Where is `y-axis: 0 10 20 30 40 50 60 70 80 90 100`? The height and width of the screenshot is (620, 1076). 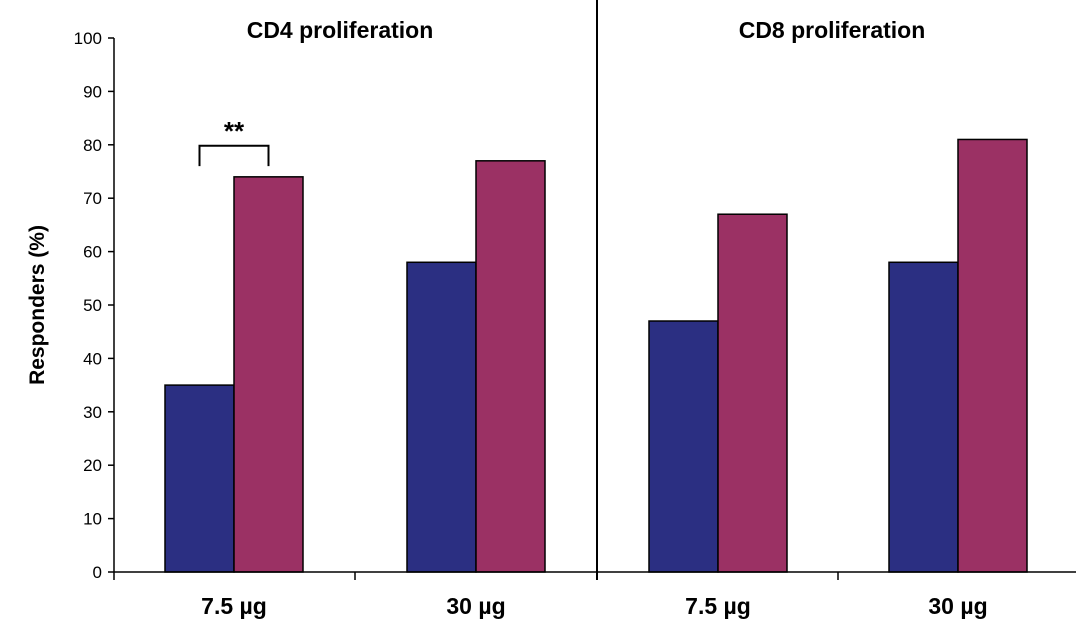 y-axis: 0 10 20 30 40 50 60 70 80 90 100 is located at coordinates (94, 305).